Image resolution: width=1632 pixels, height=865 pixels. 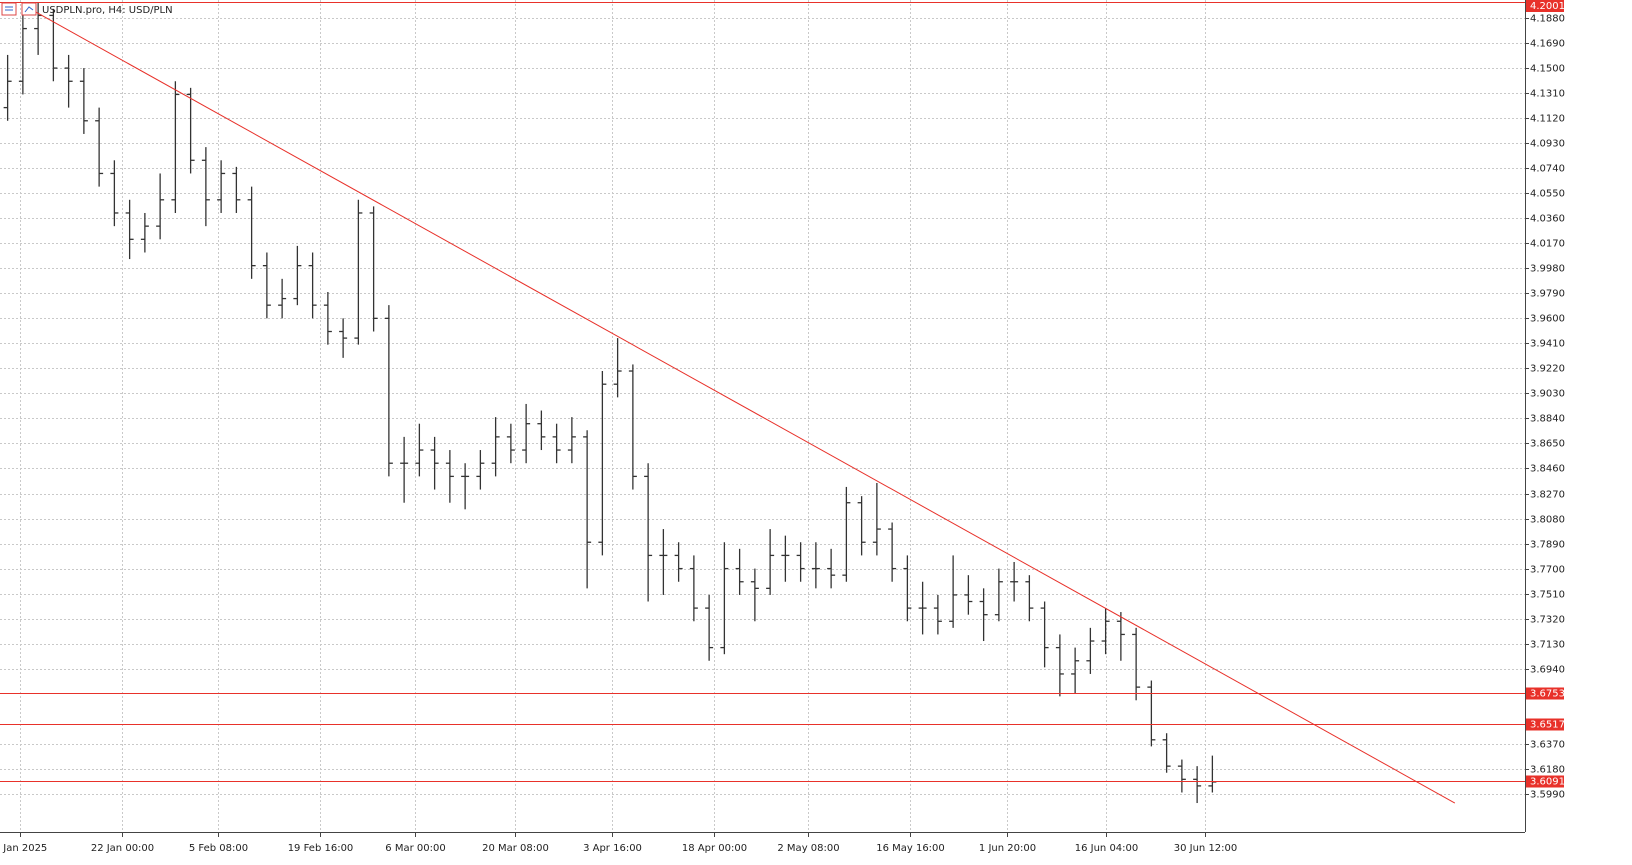 What do you see at coordinates (1547, 770) in the screenshot?
I see `y-tick-label: 3.6180` at bounding box center [1547, 770].